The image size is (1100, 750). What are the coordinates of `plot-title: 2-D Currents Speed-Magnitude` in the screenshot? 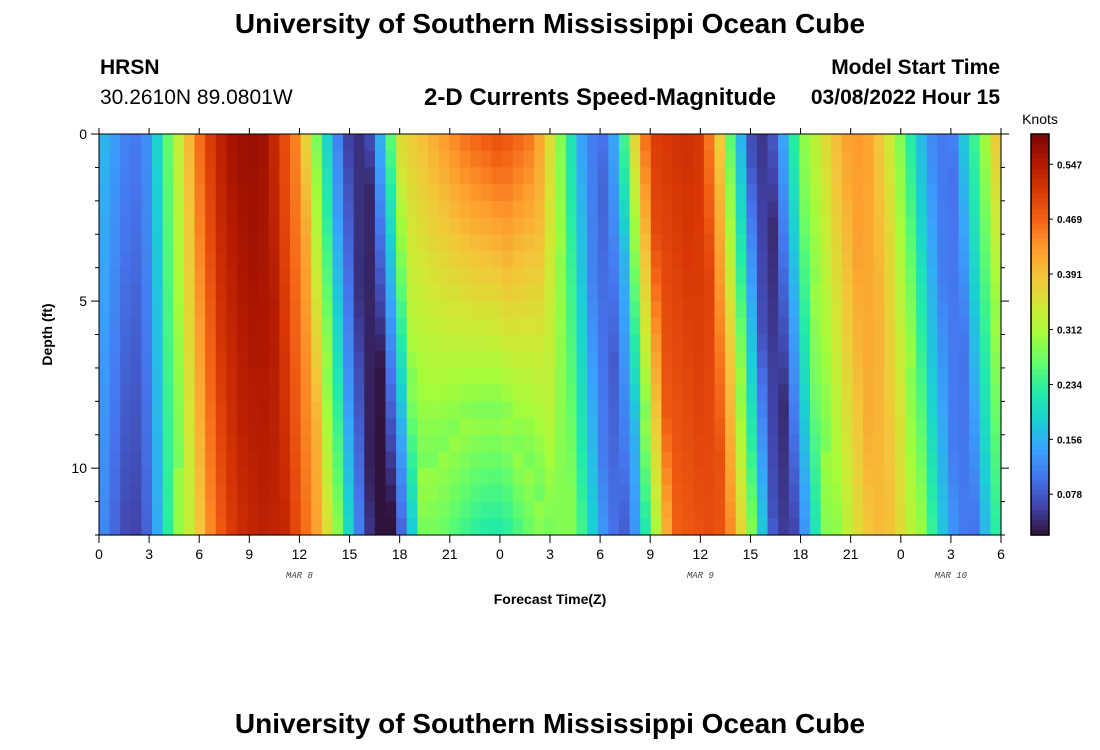 It's located at (600, 97).